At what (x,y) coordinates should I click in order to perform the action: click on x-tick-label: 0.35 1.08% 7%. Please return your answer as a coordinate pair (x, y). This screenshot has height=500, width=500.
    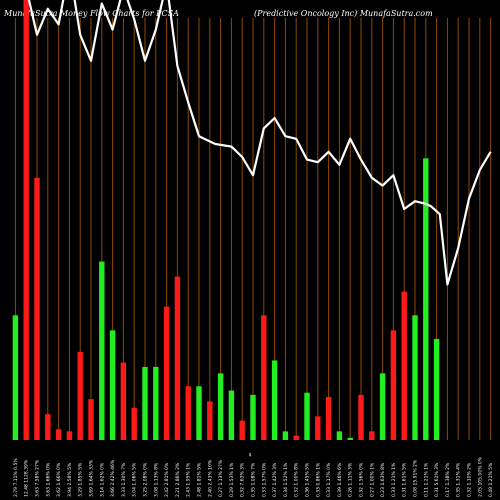
    Looking at the image, I should click on (254, 479).